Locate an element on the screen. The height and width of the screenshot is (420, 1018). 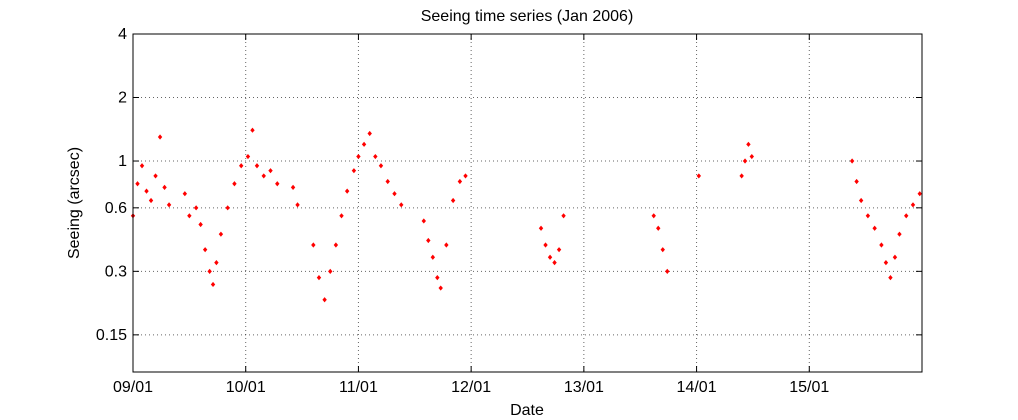
y-tick-label: 0.3 is located at coordinates (116, 271).